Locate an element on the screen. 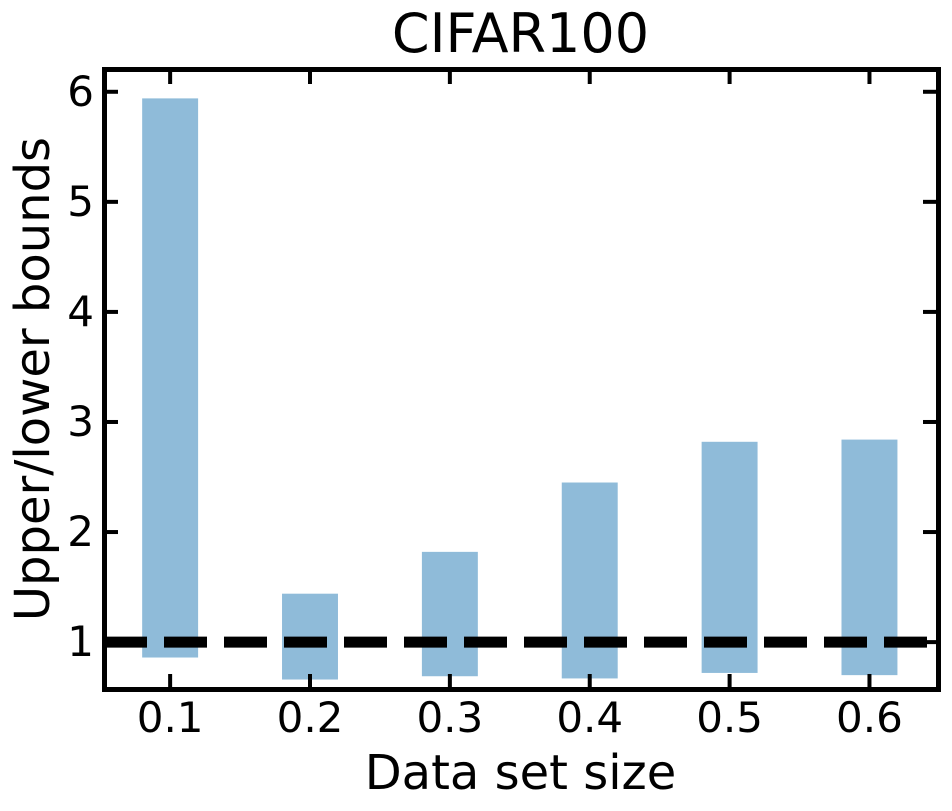 This screenshot has width=952, height=811. y-tick-label: 4 is located at coordinates (80, 311).